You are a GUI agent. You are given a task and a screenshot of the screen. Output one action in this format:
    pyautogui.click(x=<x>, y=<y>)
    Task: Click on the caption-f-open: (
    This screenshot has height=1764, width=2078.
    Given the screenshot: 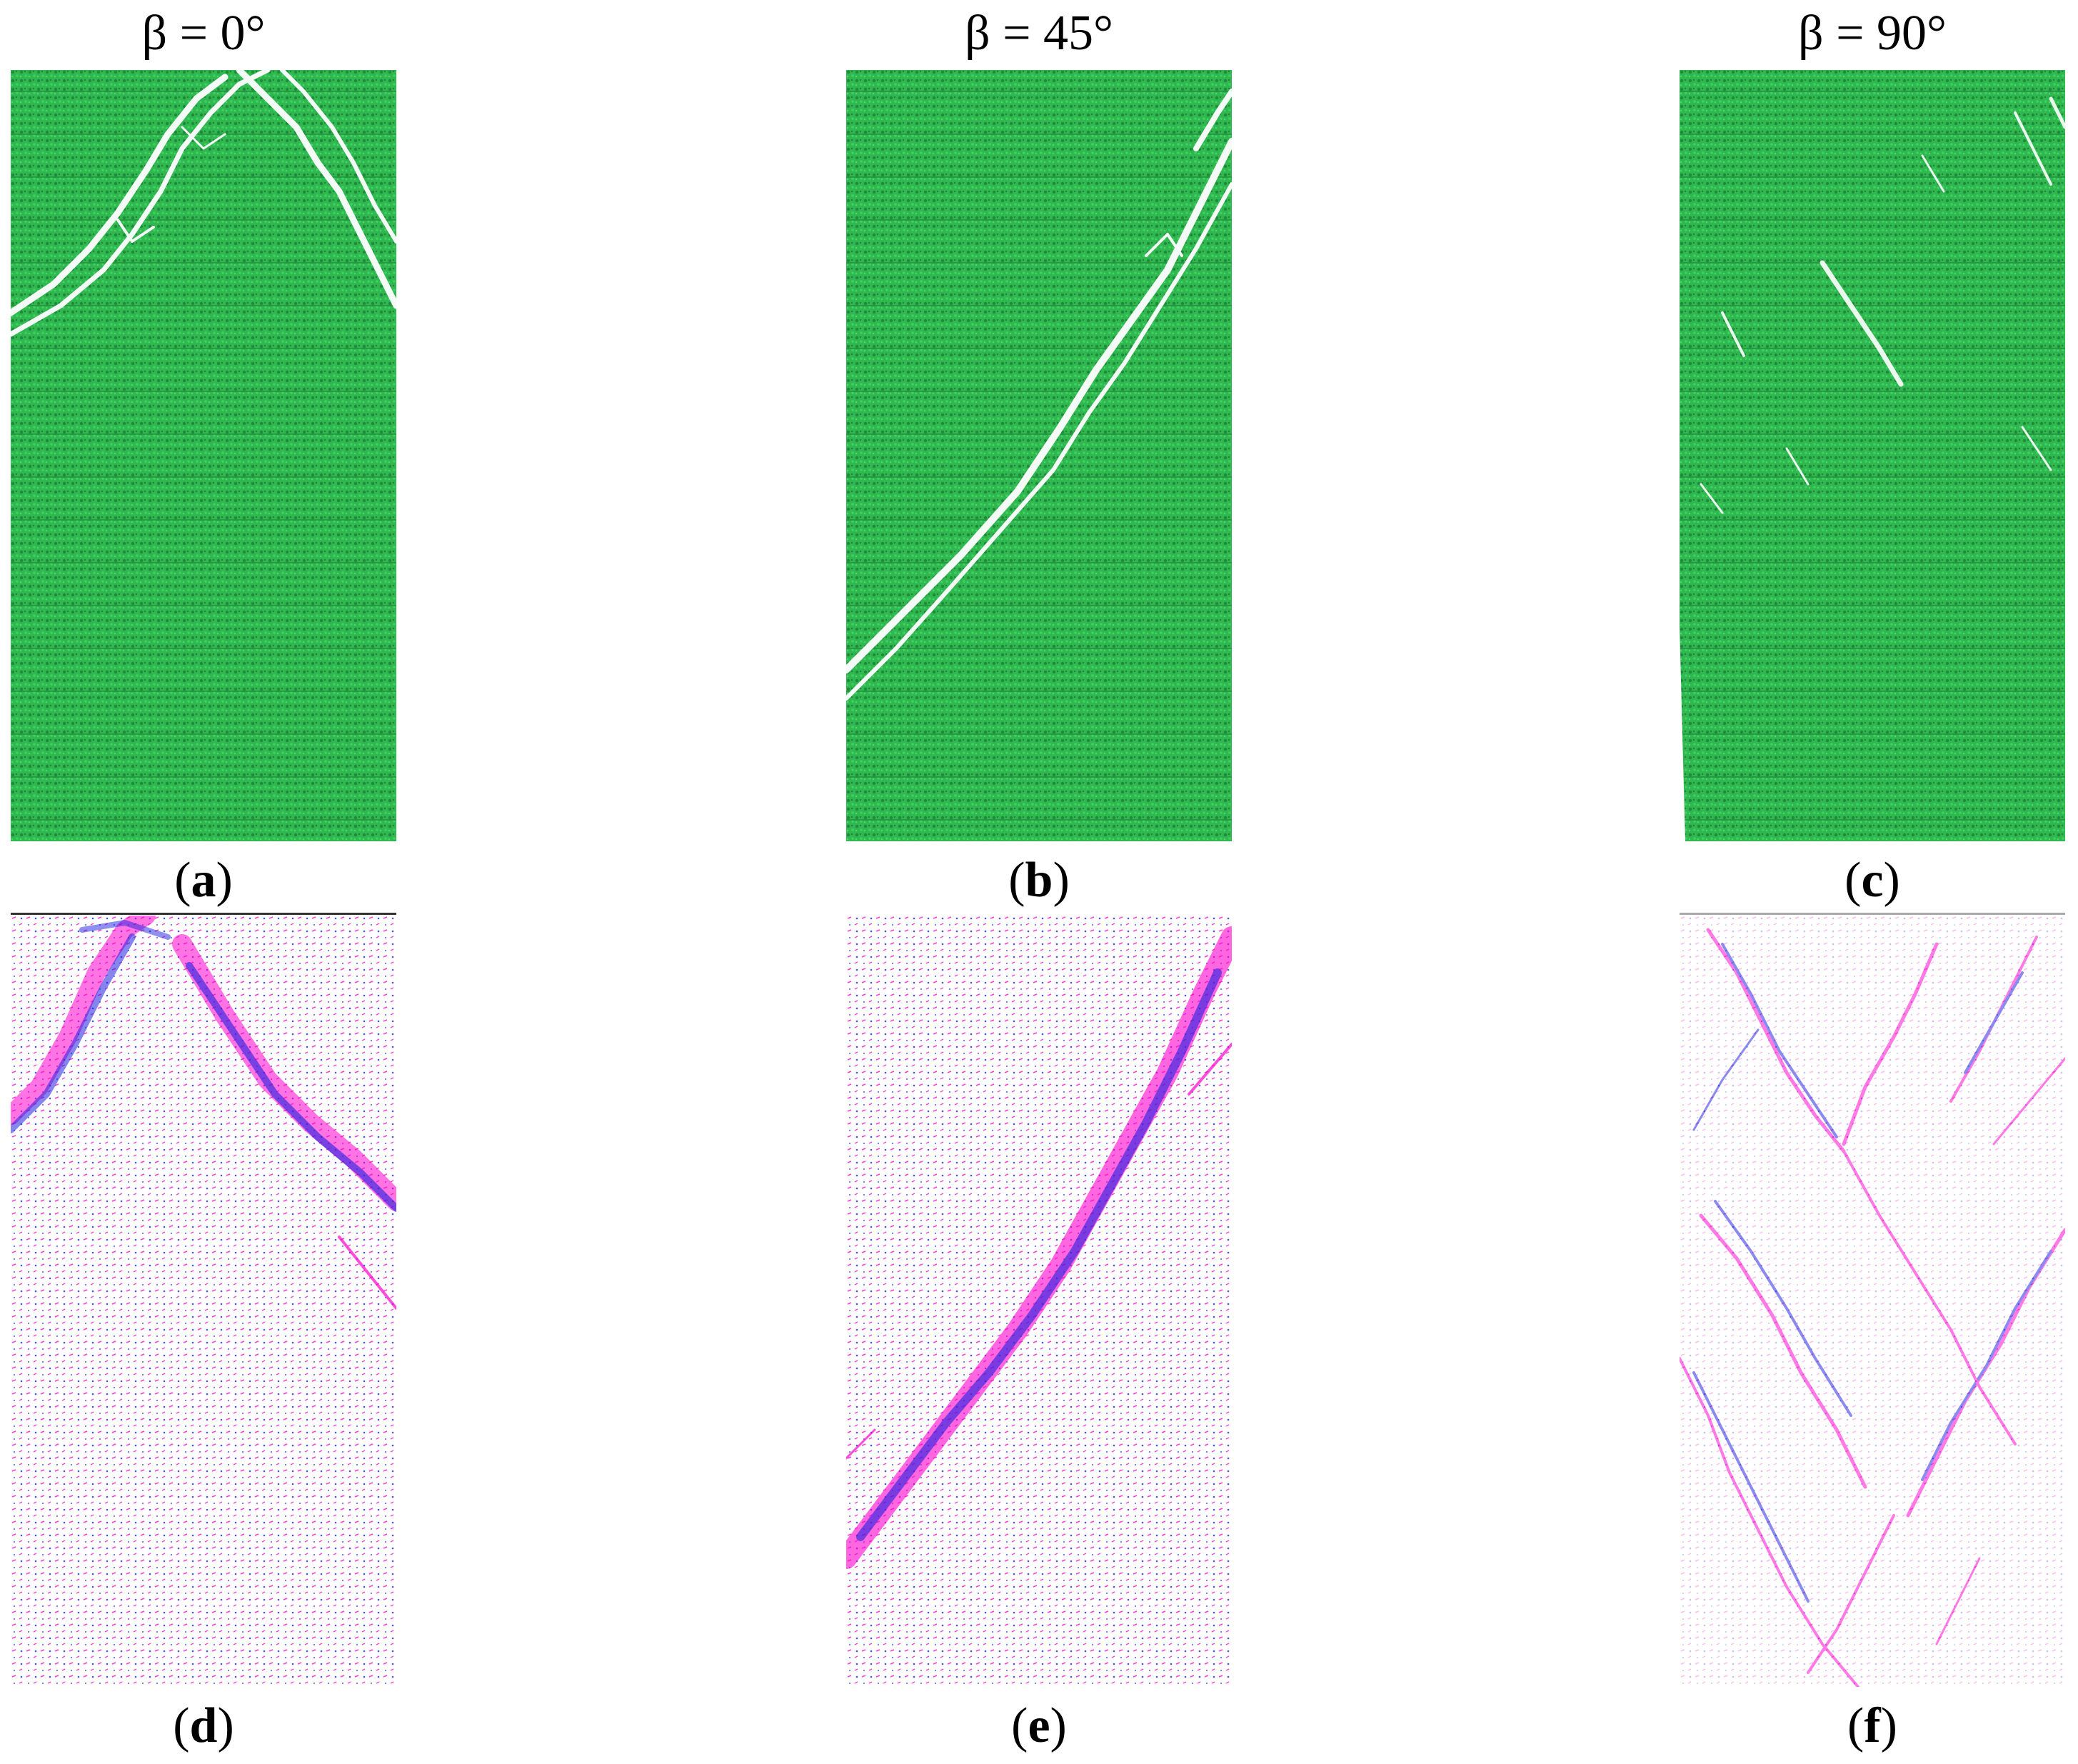 What is the action you would take?
    pyautogui.click(x=1855, y=1725)
    